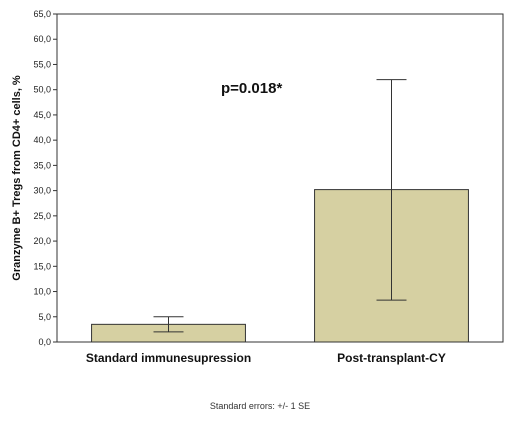 This screenshot has width=520, height=438. I want to click on footnote: Standard errors: +/- 1 SE, so click(260, 406).